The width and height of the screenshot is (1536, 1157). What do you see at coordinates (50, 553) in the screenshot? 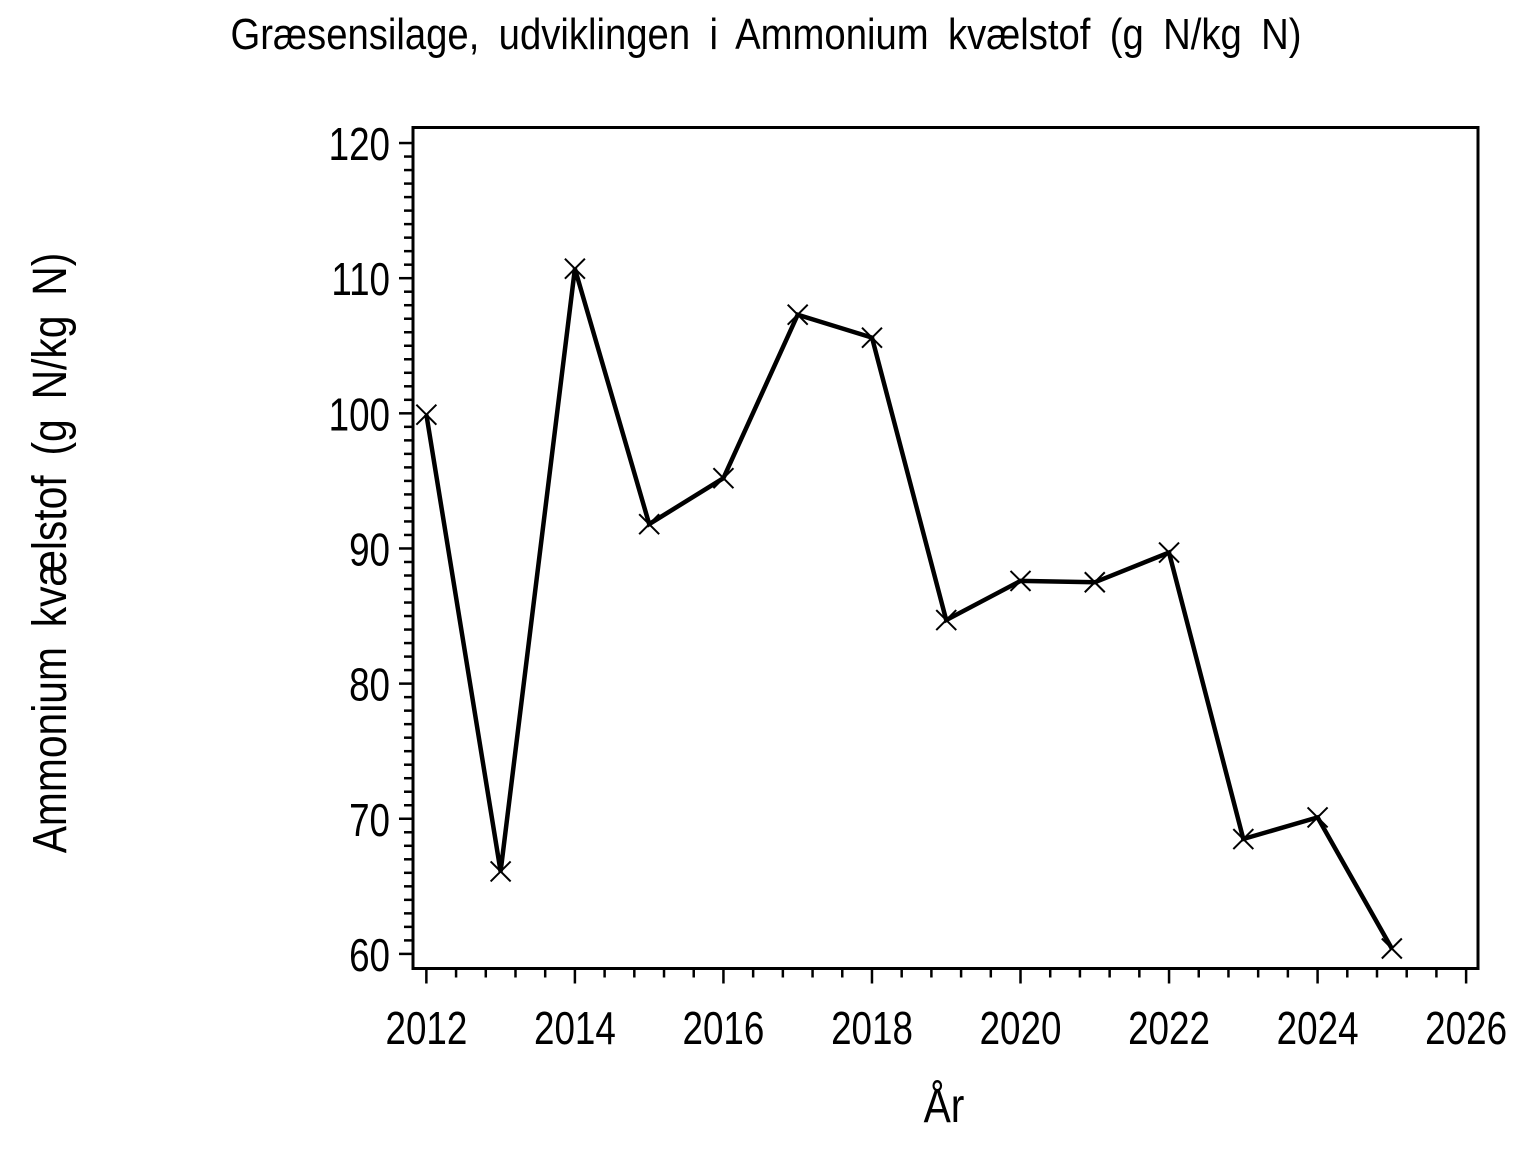
I see `y-axis-title: Ammonium kvælstof (g N/kg N)` at bounding box center [50, 553].